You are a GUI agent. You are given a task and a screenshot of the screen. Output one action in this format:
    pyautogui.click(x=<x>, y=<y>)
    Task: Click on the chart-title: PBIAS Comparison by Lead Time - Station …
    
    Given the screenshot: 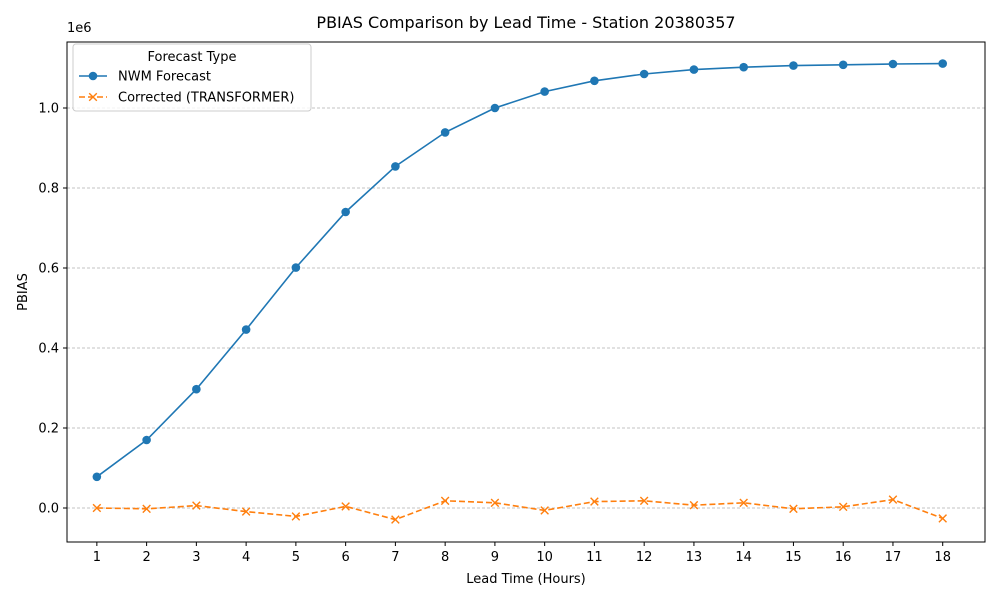 What is the action you would take?
    pyautogui.click(x=525, y=22)
    